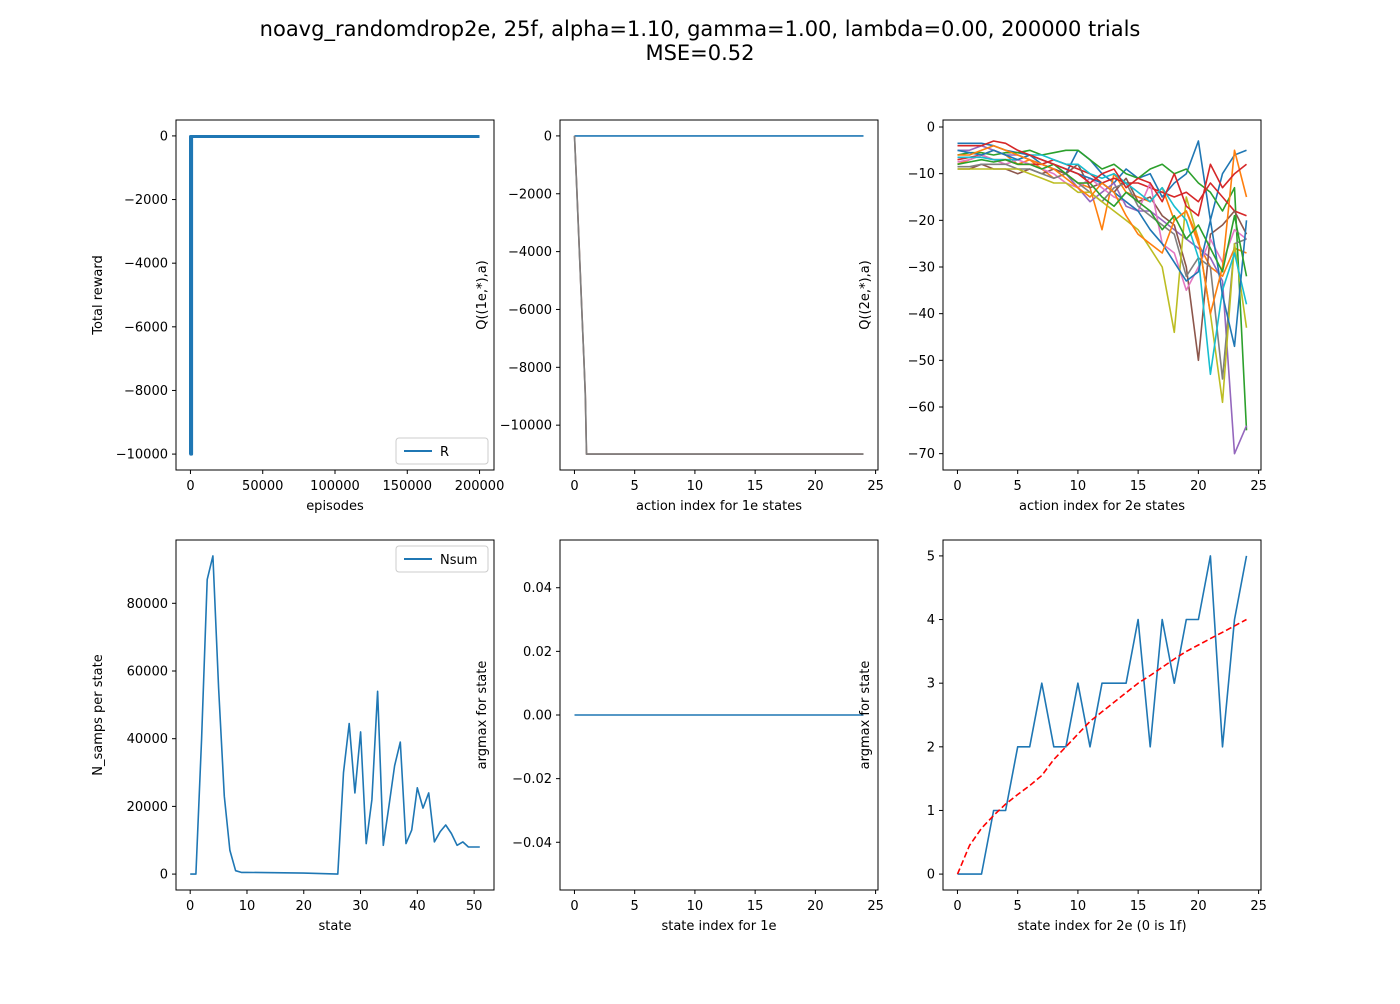  What do you see at coordinates (262, 486) in the screenshot?
I see `x-tick-label: 50000` at bounding box center [262, 486].